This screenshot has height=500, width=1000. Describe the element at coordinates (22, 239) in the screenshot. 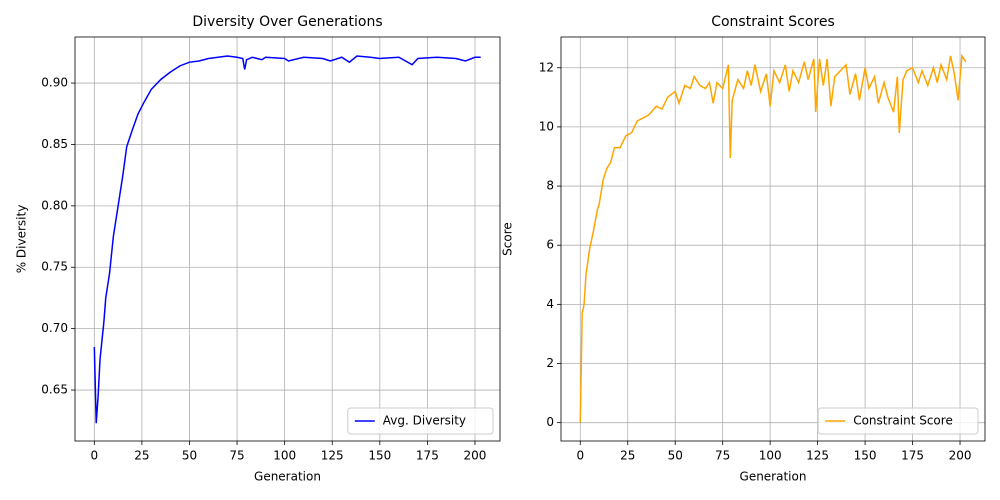

I see `y-axis-label: % Diversity` at that location.